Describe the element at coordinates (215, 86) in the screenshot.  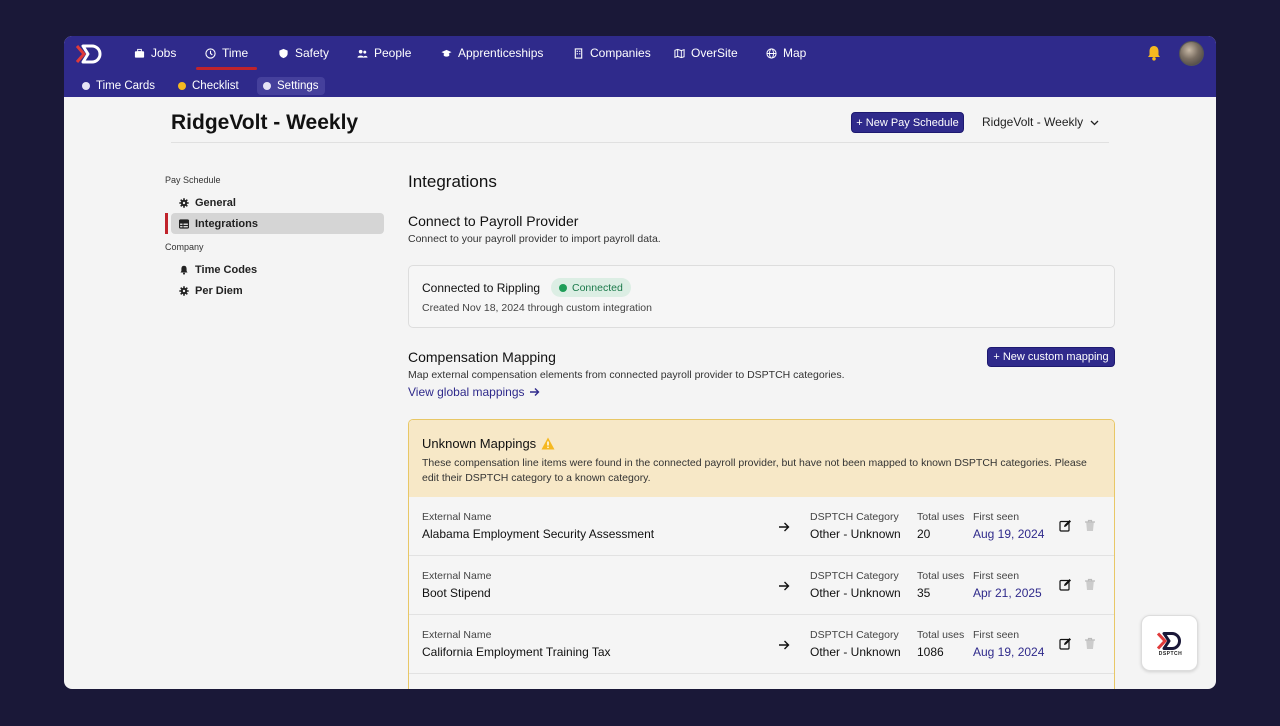
I see `subnav-label: Checklist` at that location.